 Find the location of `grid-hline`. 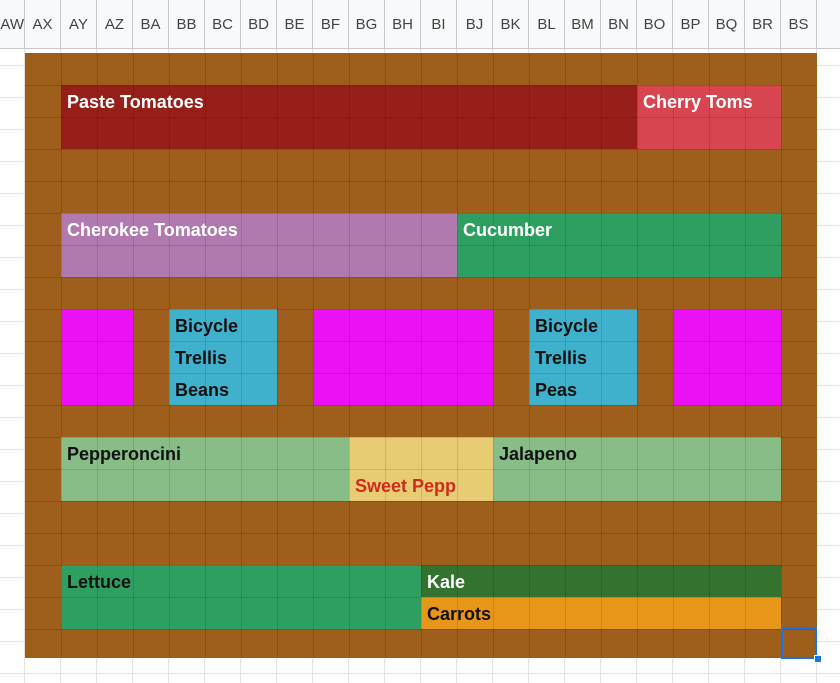

grid-hline is located at coordinates (420, 673).